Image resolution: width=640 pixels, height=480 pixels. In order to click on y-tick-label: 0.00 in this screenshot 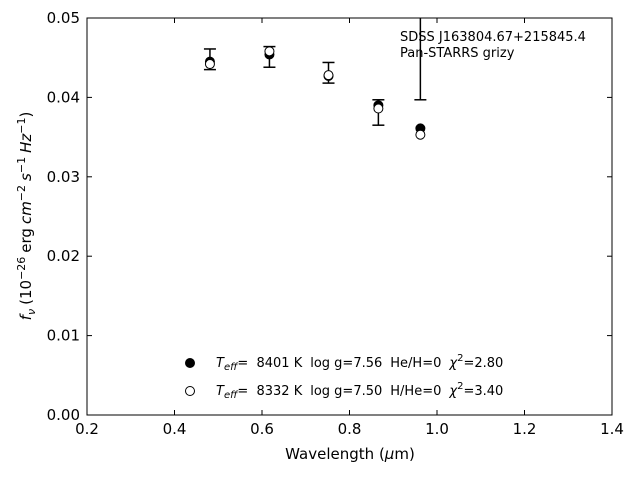, I will do `click(63, 415)`.